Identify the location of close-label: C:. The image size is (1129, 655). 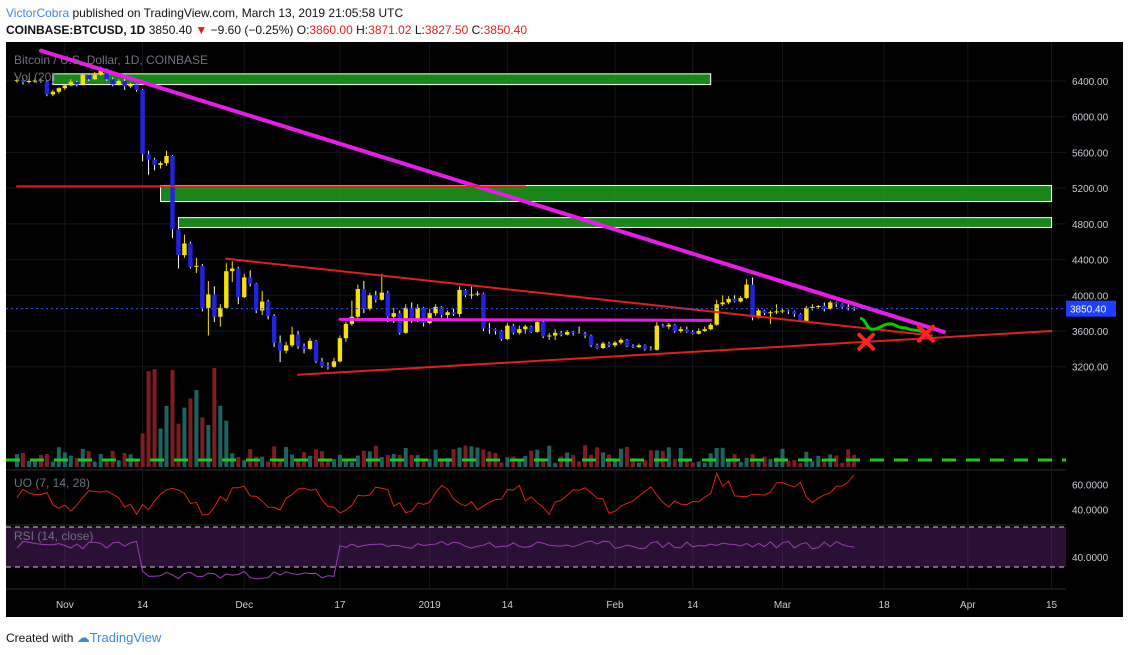
(477, 30).